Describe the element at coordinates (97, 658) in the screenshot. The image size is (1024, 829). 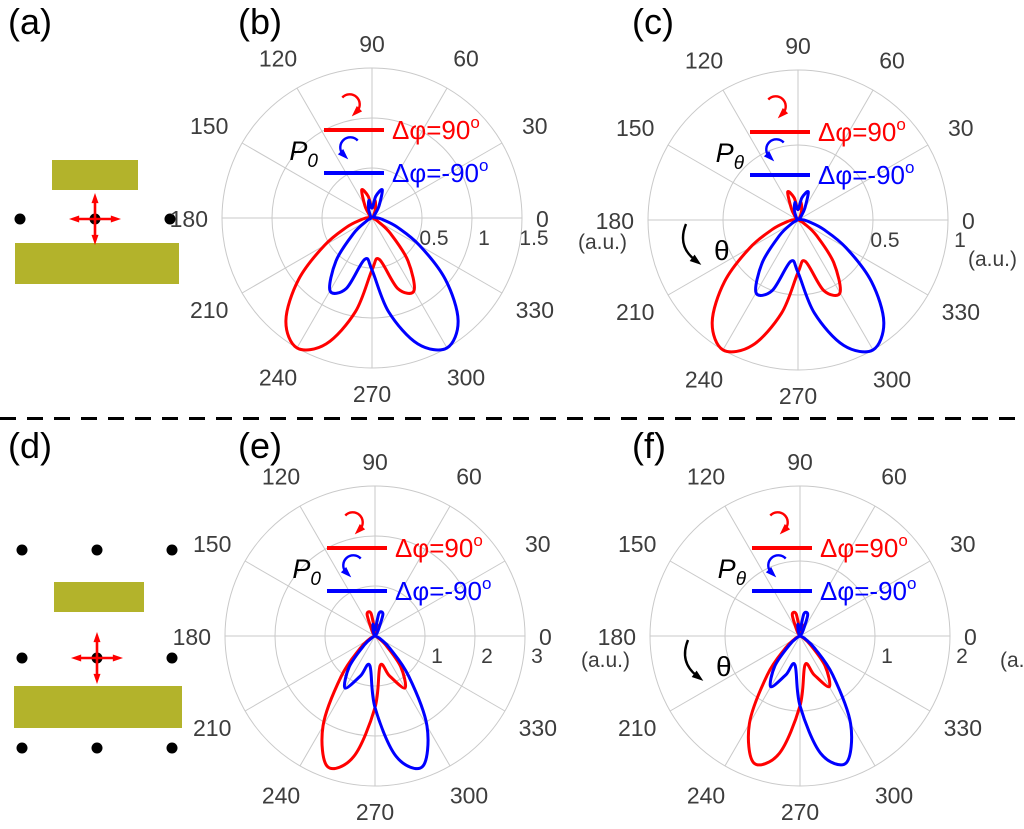
I see `dipole-source-arrows` at that location.